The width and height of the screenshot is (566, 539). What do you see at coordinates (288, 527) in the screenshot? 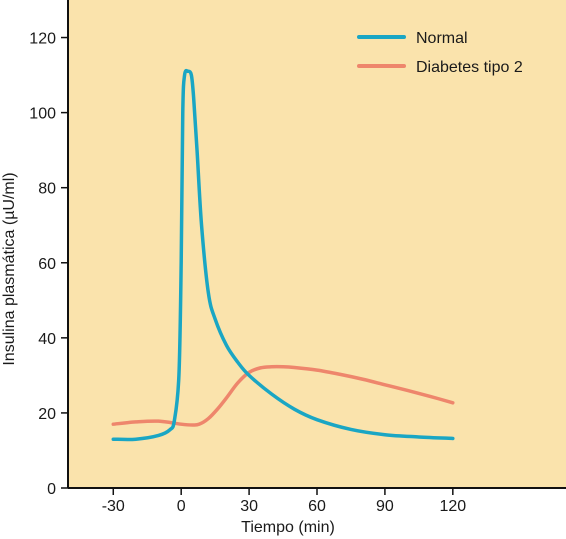
I see `x-axis-label: Tiempo (min)` at bounding box center [288, 527].